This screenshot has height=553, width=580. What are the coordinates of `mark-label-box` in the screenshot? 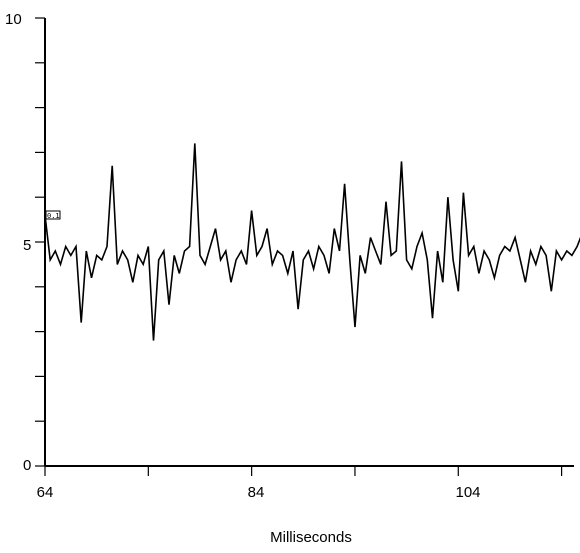 It's located at (53, 215).